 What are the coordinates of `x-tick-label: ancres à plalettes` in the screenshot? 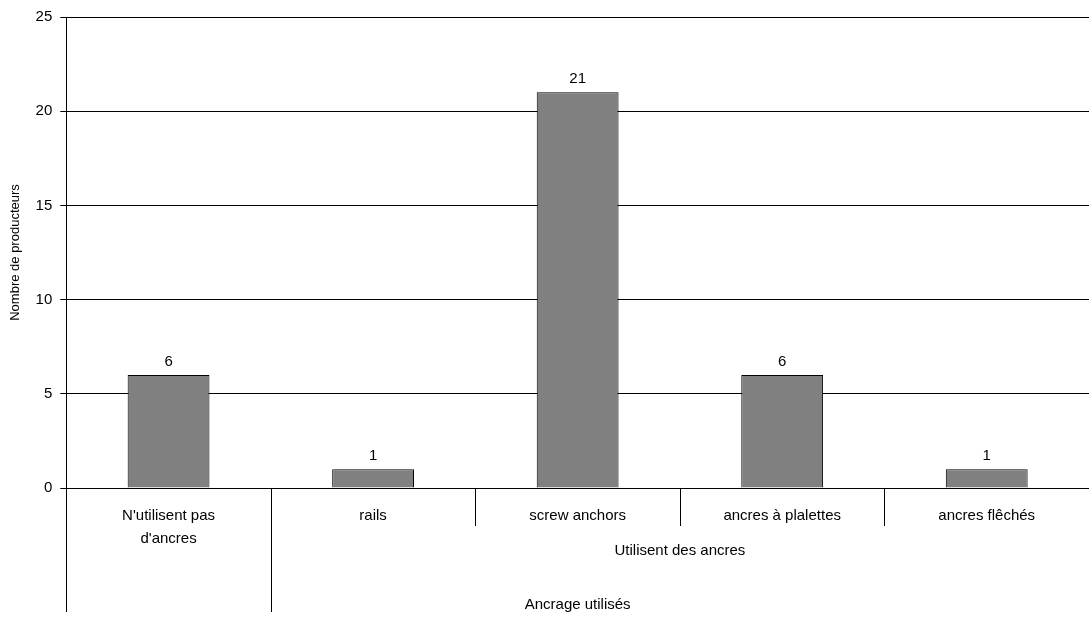 It's located at (782, 515).